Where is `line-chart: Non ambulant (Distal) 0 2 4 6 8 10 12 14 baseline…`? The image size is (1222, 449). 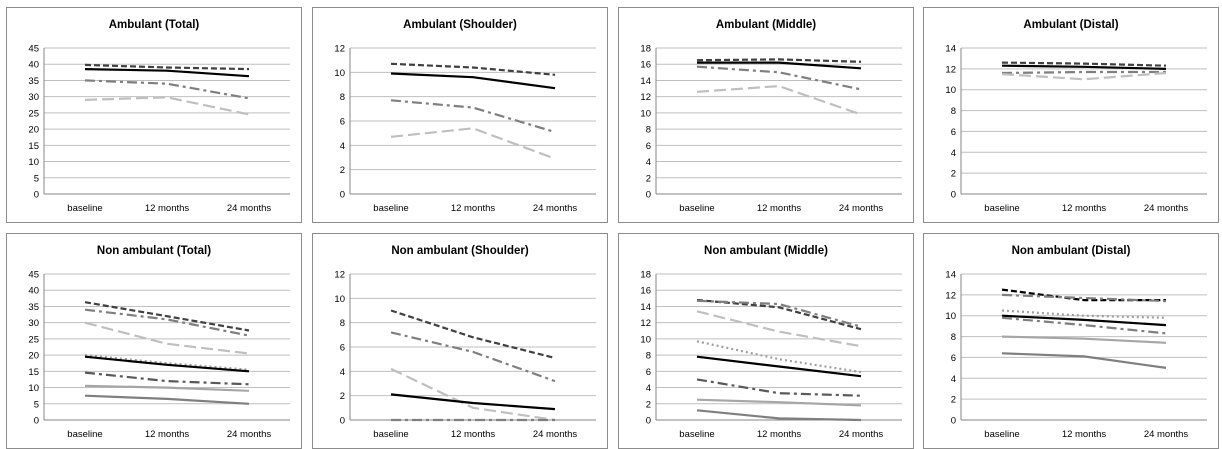 line-chart: Non ambulant (Distal) 0 2 4 6 8 10 12 14 baseline… is located at coordinates (1071, 341).